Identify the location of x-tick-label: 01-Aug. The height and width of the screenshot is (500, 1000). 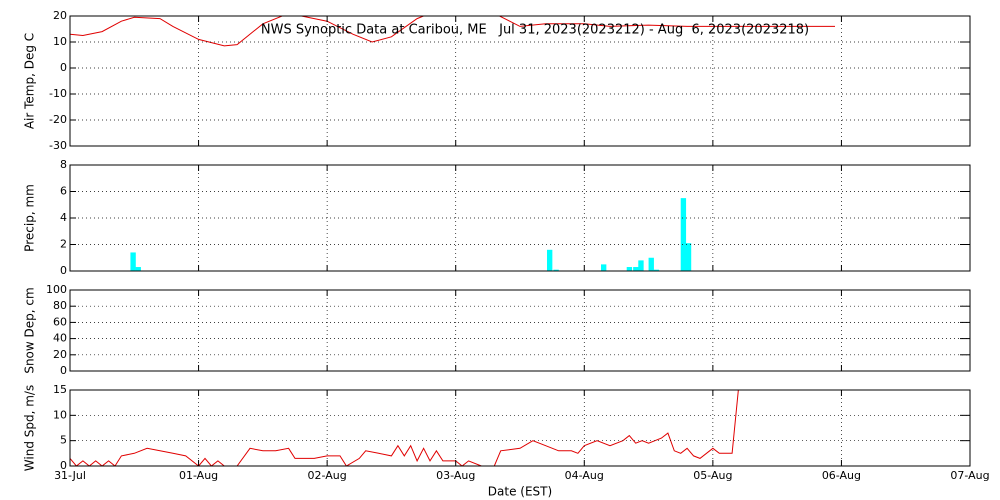
(198, 475).